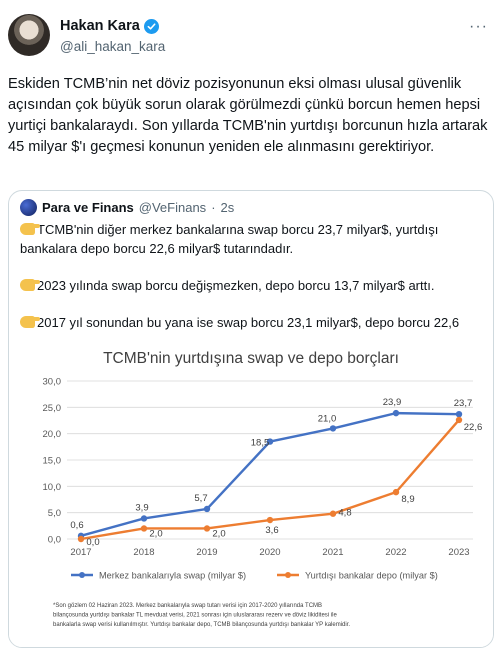 The width and height of the screenshot is (502, 654). What do you see at coordinates (80, 552) in the screenshot?
I see `x-tick-label: 2017` at bounding box center [80, 552].